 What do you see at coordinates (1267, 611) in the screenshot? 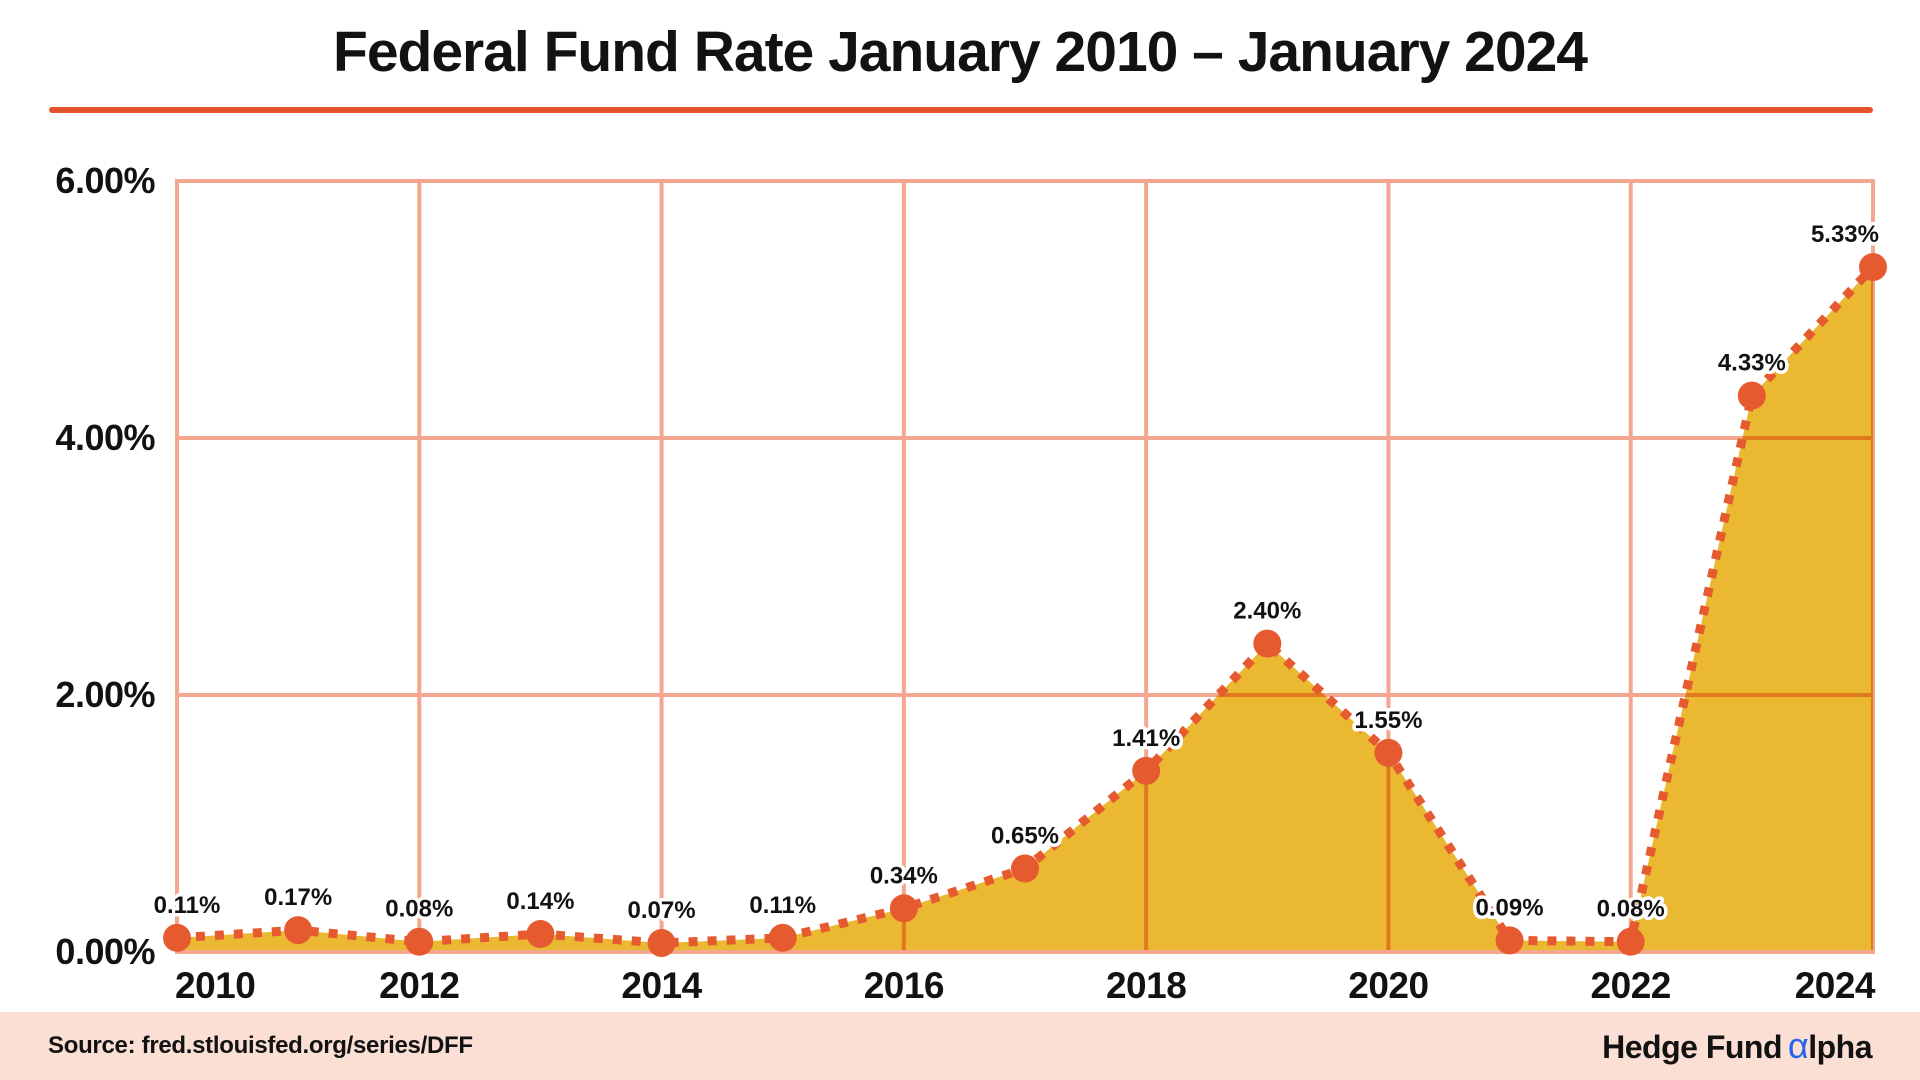
I see `data-point-label-2019: 2.40%` at bounding box center [1267, 611].